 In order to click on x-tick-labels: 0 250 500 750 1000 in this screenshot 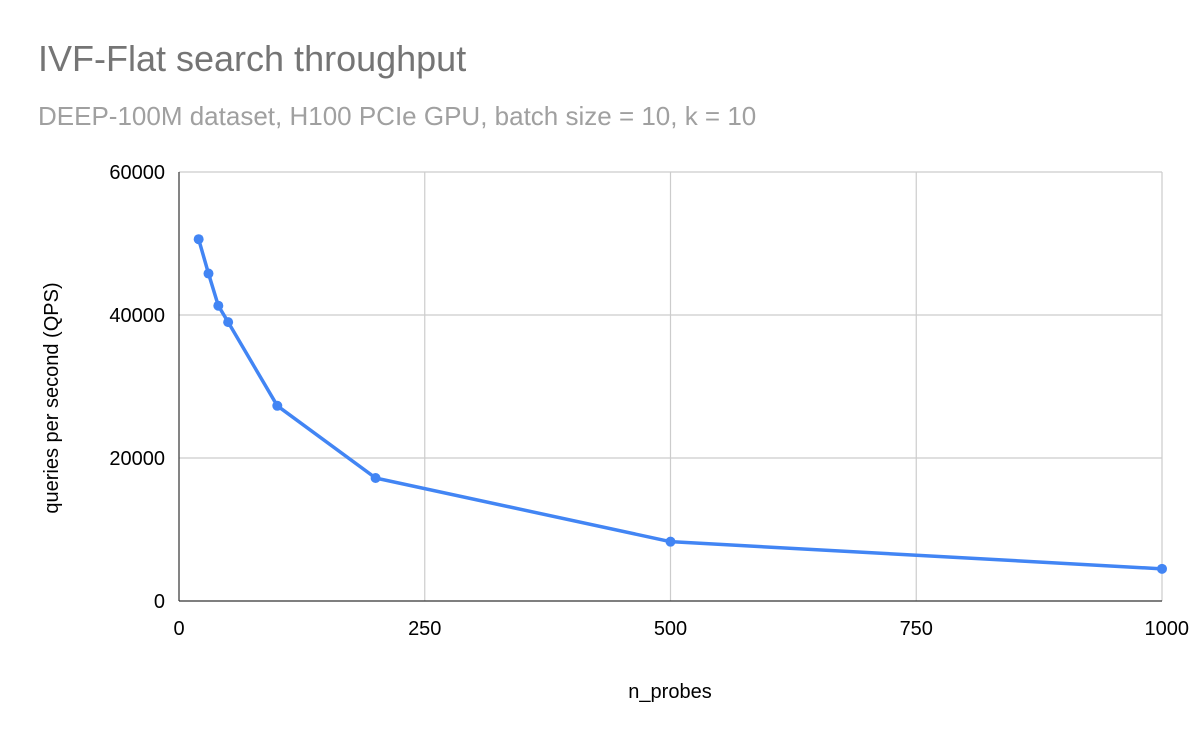, I will do `click(681, 629)`.